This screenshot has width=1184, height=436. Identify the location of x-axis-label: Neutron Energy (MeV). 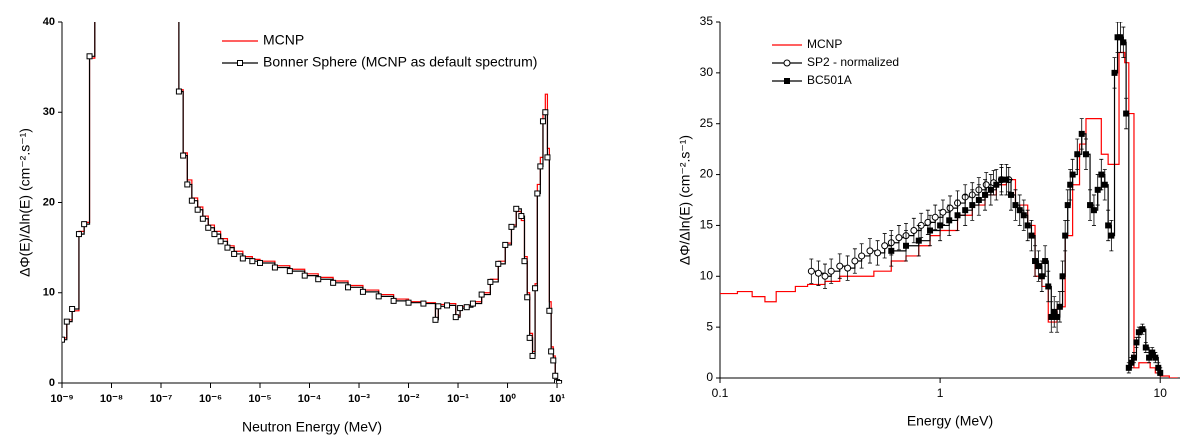
(312, 427).